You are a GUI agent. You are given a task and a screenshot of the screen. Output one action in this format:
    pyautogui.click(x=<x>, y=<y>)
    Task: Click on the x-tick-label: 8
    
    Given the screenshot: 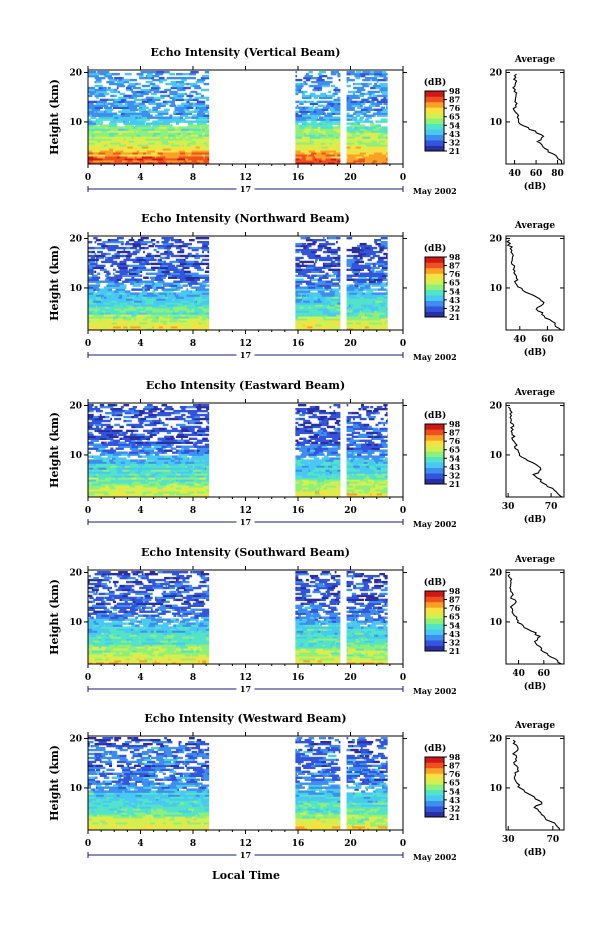 What is the action you would take?
    pyautogui.click(x=193, y=344)
    